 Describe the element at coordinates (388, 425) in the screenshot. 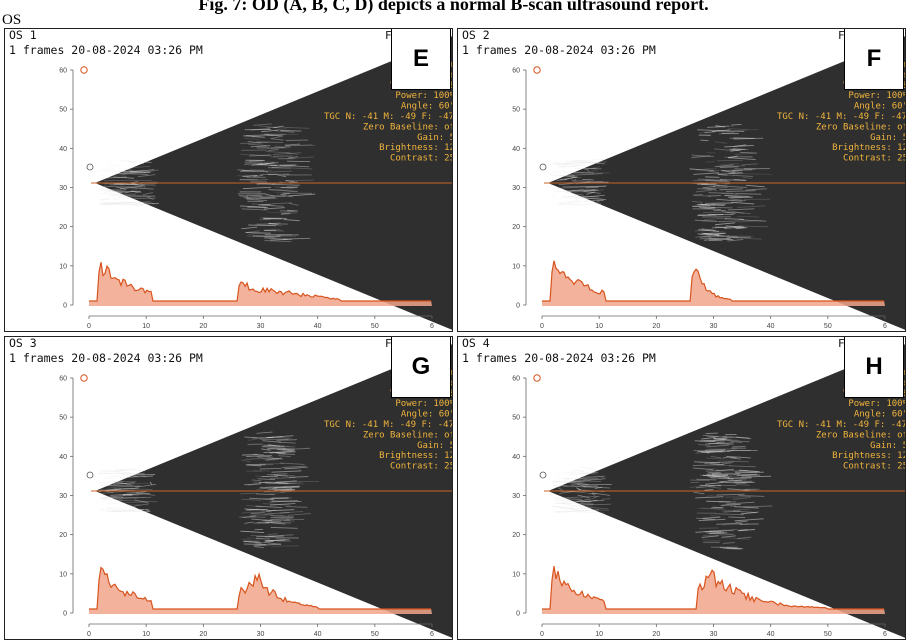

I see `scan-setting: TGC N: -41 M: -49 F: -47` at that location.